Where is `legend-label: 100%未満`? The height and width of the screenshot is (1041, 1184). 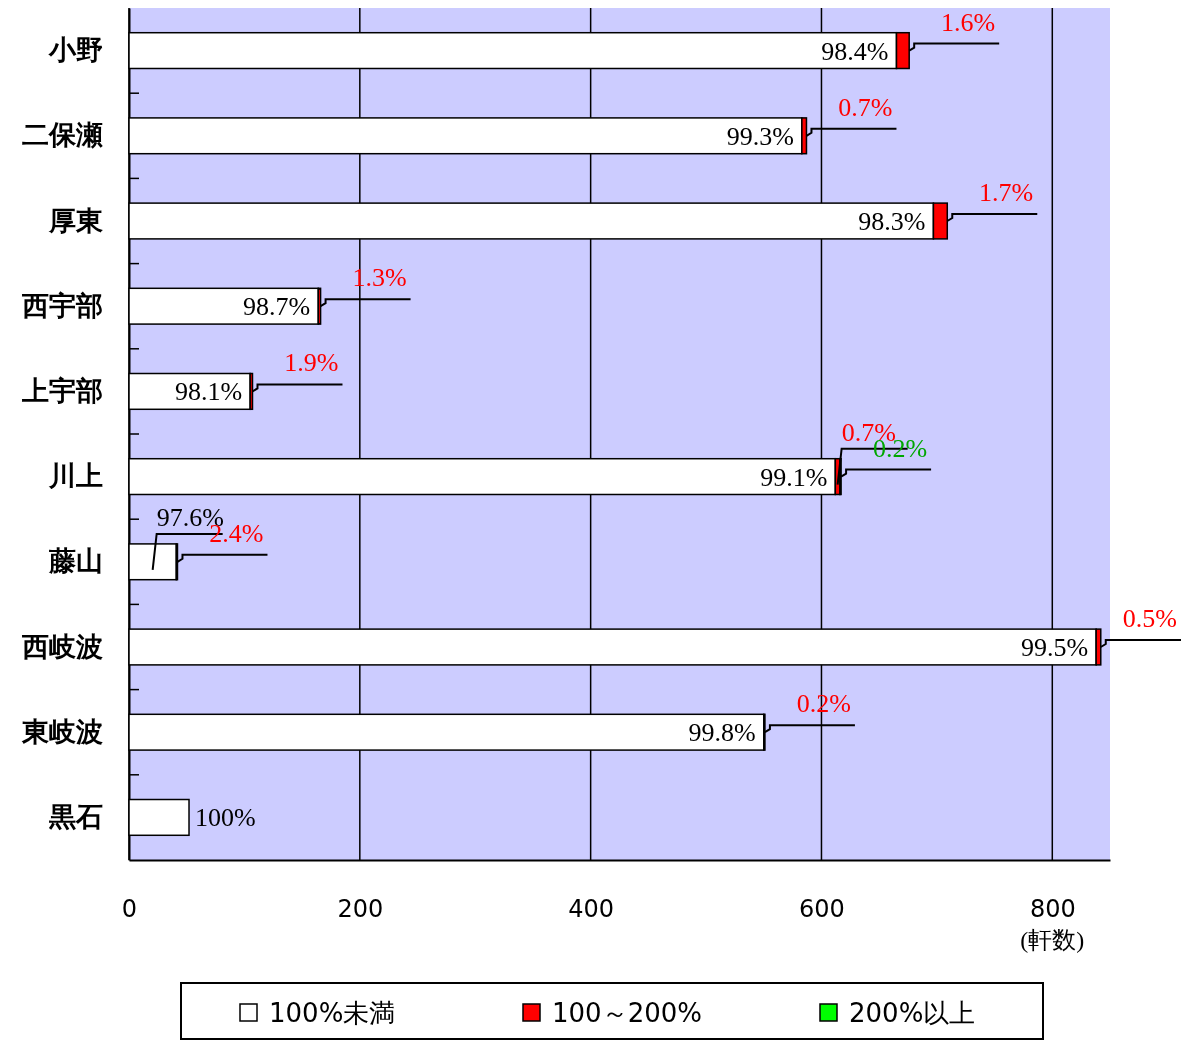
legend-label: 100%未満 is located at coordinates (332, 1013).